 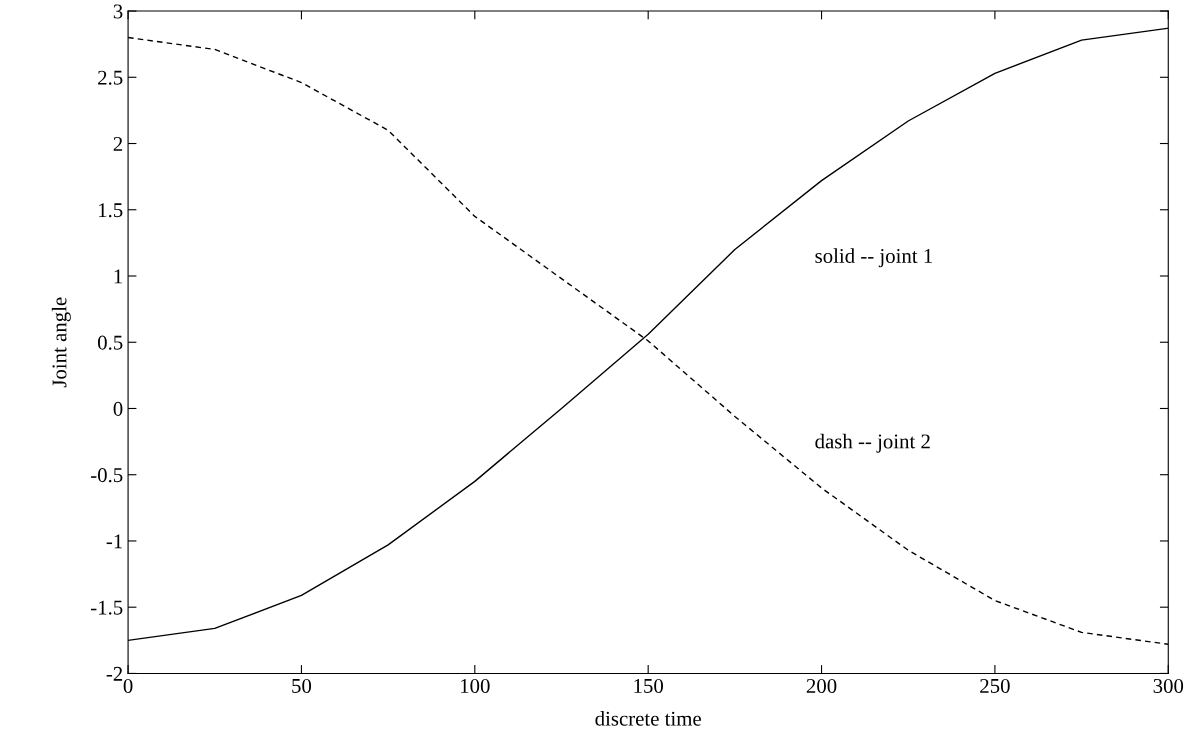 What do you see at coordinates (873, 258) in the screenshot?
I see `text: solid -- joint 1` at bounding box center [873, 258].